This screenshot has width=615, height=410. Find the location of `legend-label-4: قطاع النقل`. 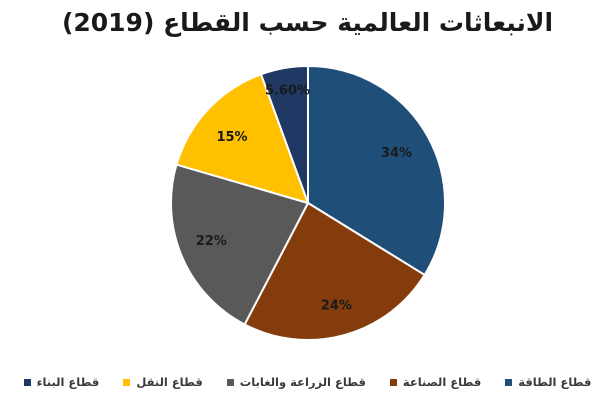

legend-label-4: قطاع النقل is located at coordinates (169, 382).